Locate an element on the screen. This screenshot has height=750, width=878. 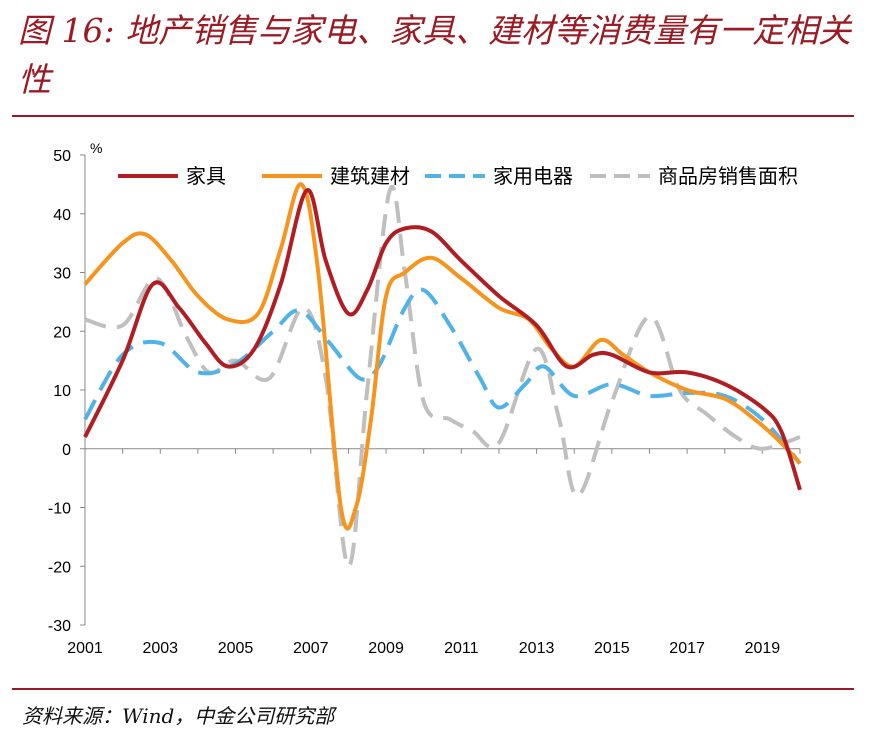
title-divider is located at coordinates (433, 116).